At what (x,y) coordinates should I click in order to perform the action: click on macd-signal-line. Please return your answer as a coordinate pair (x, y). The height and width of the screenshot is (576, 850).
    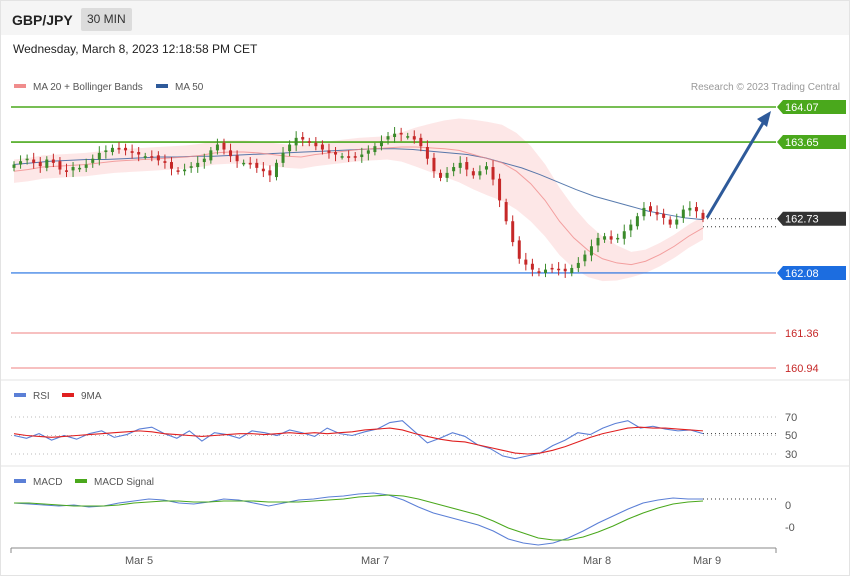
    Looking at the image, I should click on (359, 517).